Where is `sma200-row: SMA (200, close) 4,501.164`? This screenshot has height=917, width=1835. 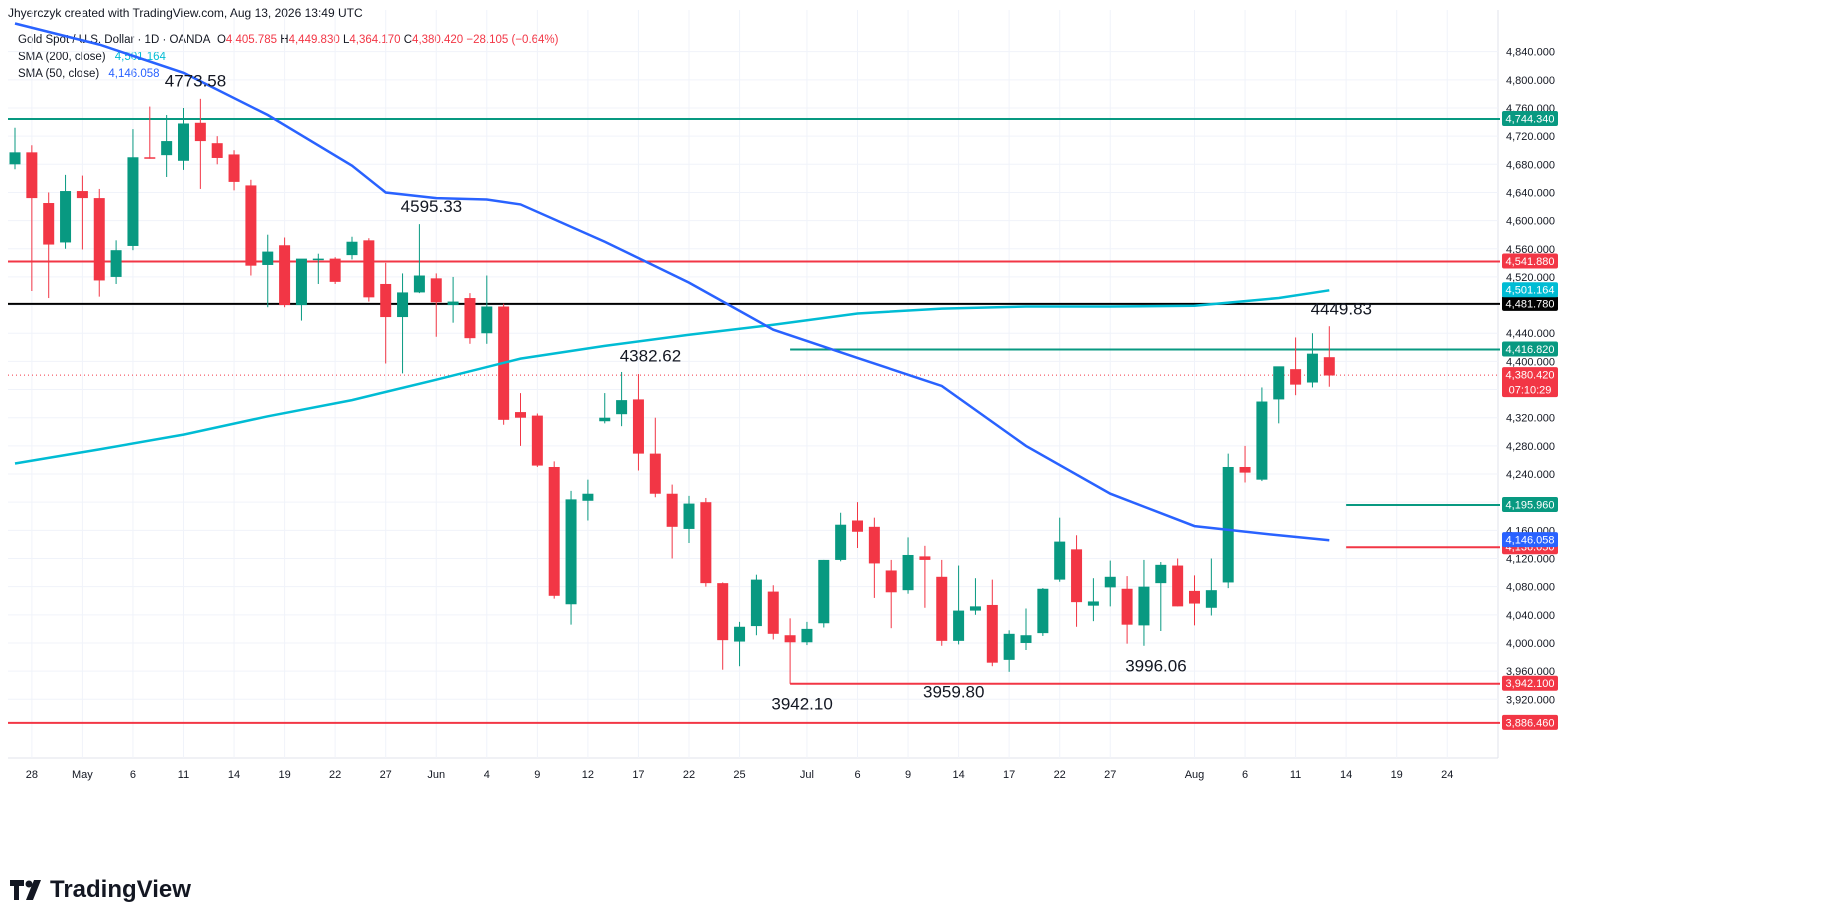
sma200-row: SMA (200, close) 4,501.164 is located at coordinates (288, 57).